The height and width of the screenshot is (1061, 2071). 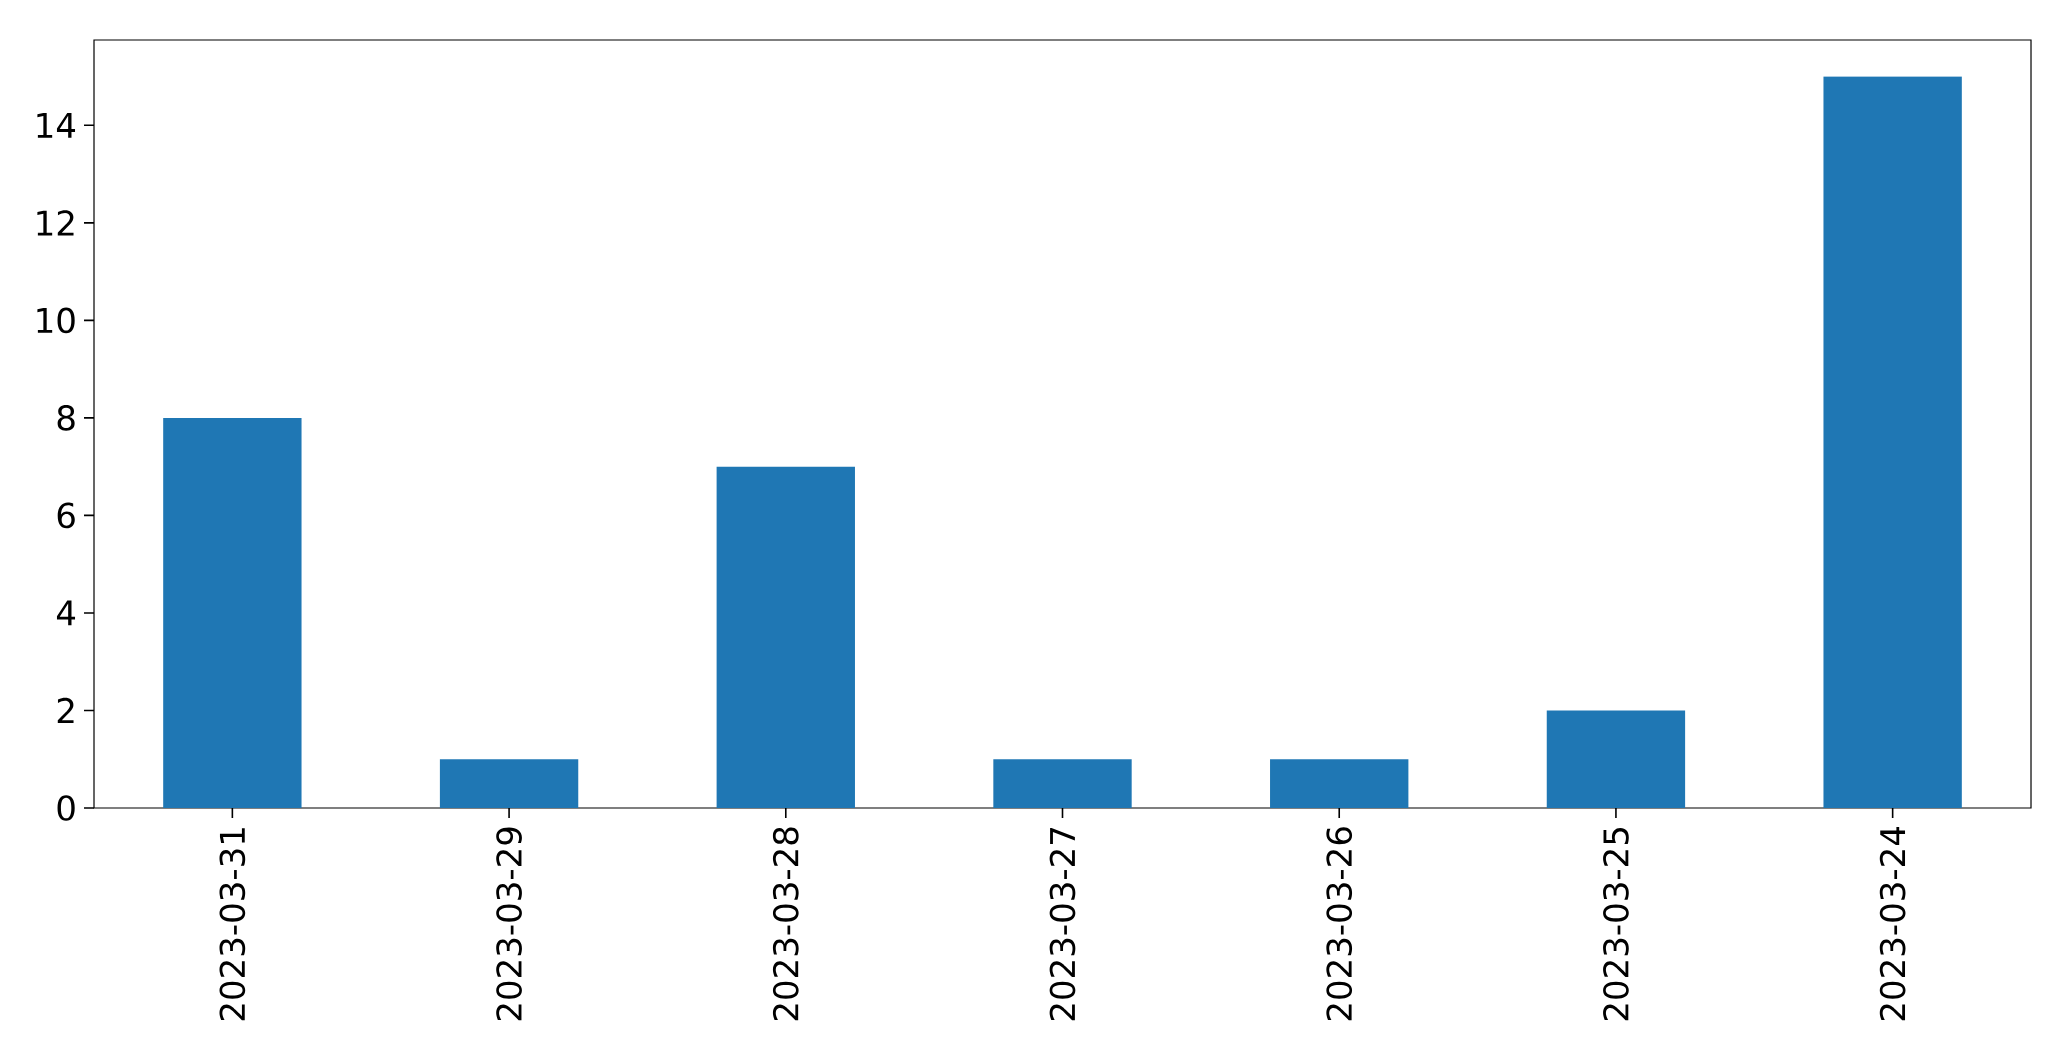 I want to click on y-tick-label: 10, so click(x=56, y=320).